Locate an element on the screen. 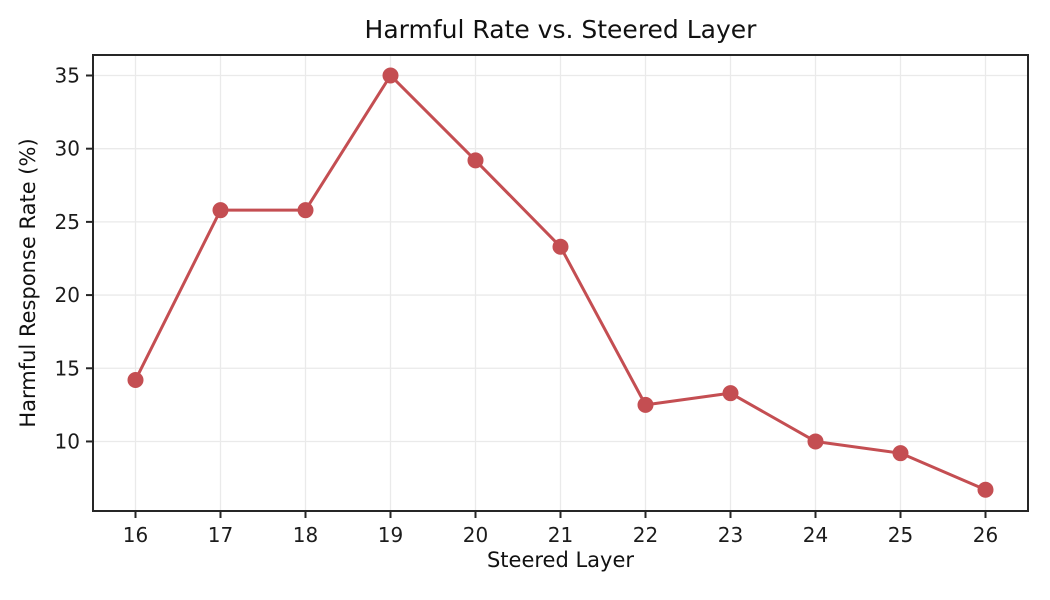  y-tick-label: 10 is located at coordinates (67, 441).